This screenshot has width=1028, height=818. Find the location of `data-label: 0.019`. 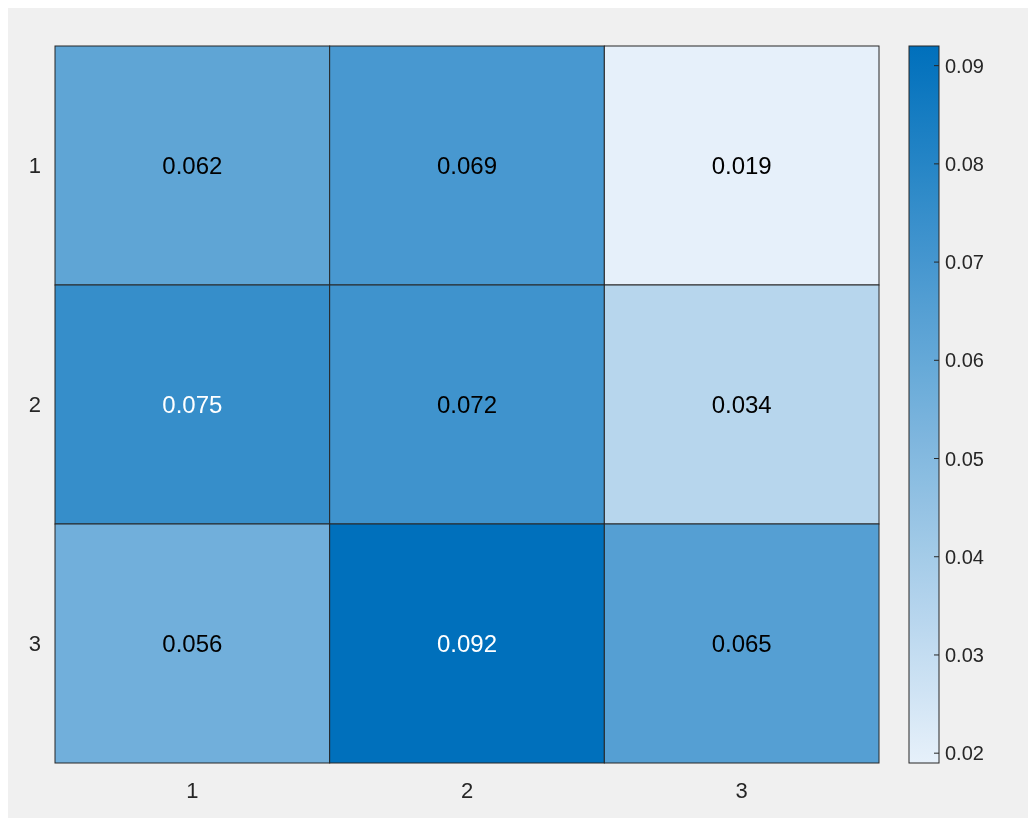

data-label: 0.019 is located at coordinates (741, 165).